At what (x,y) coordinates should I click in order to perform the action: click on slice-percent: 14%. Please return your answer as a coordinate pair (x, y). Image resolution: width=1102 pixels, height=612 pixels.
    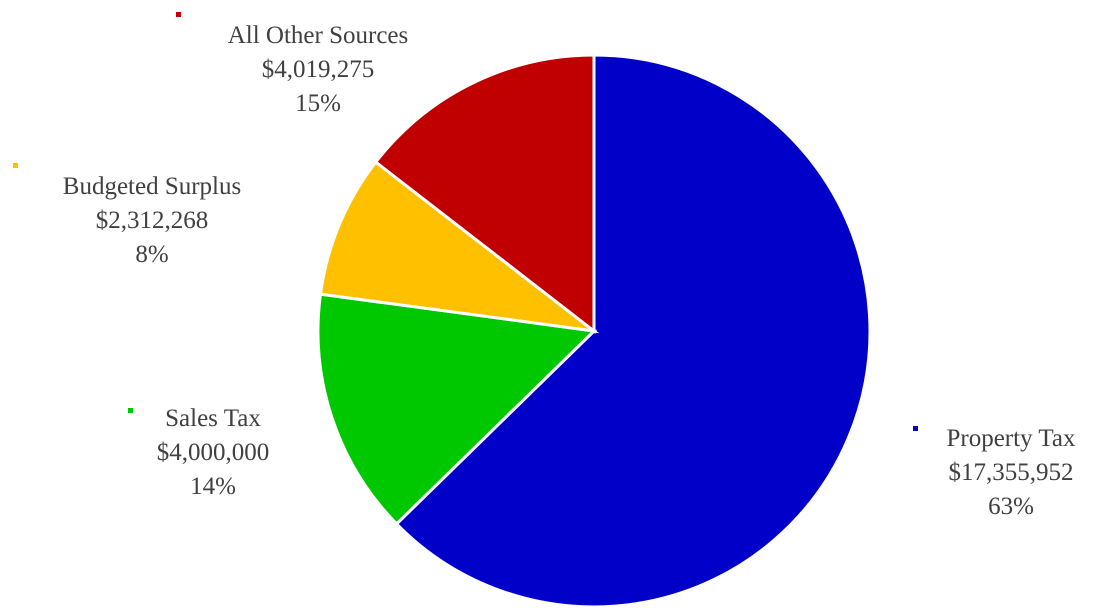
    Looking at the image, I should click on (213, 486).